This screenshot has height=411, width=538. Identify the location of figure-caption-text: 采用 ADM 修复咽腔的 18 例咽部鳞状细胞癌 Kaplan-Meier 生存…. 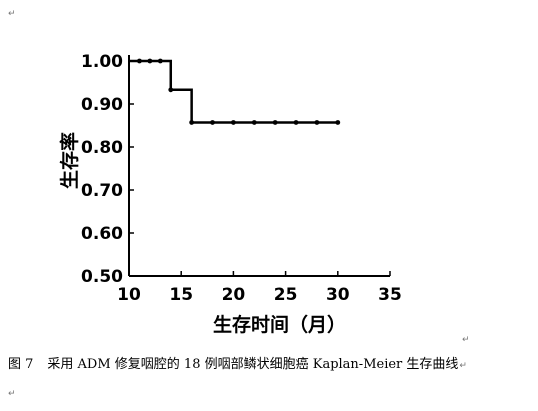
(253, 364).